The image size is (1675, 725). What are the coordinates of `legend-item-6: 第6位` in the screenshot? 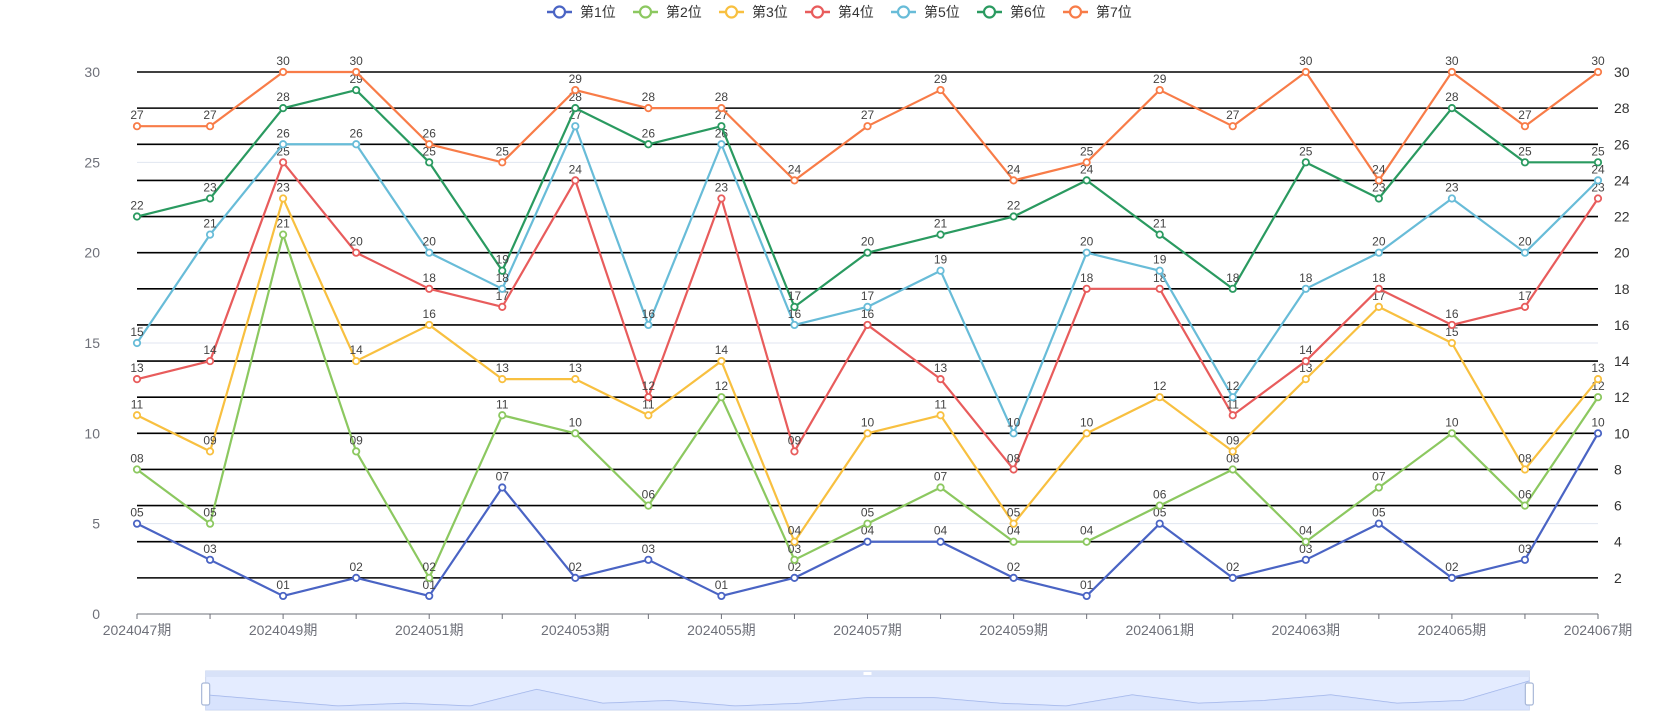 It's located at (1011, 12).